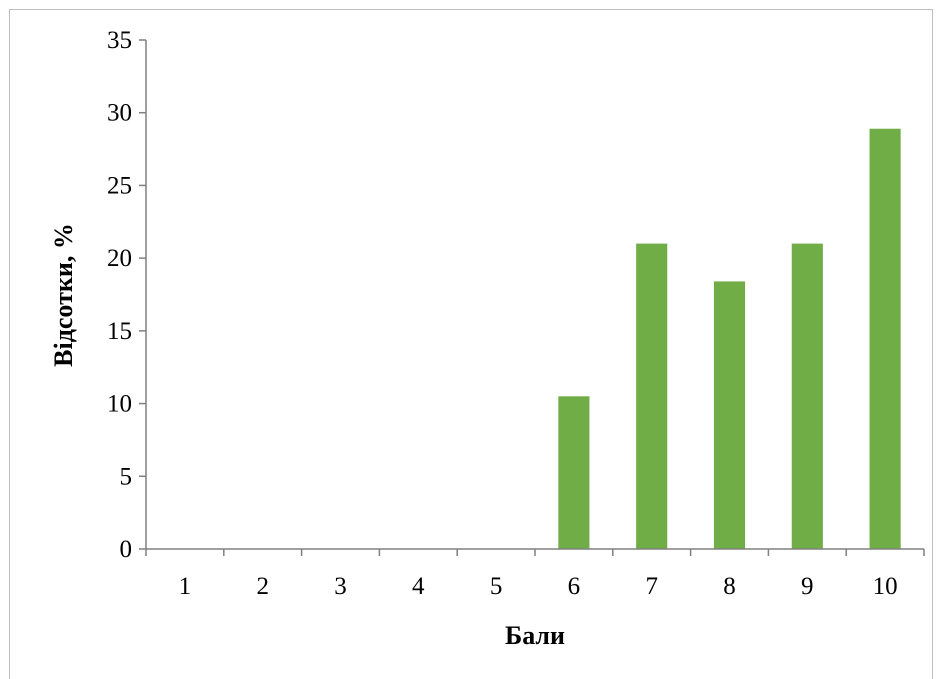 Image resolution: width=936 pixels, height=679 pixels. What do you see at coordinates (574, 586) in the screenshot?
I see `x-tick-label: 6` at bounding box center [574, 586].